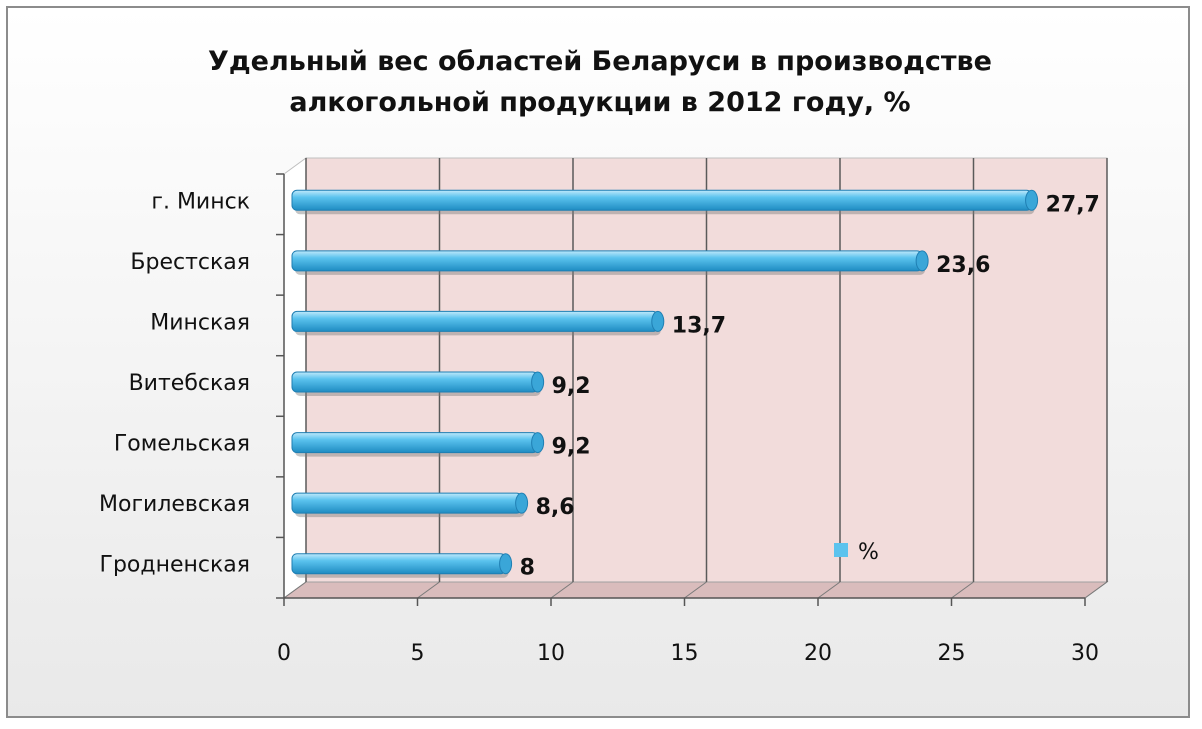 This screenshot has height=729, width=1202. Describe the element at coordinates (555, 507) in the screenshot. I see `data-label: 8,6` at that location.